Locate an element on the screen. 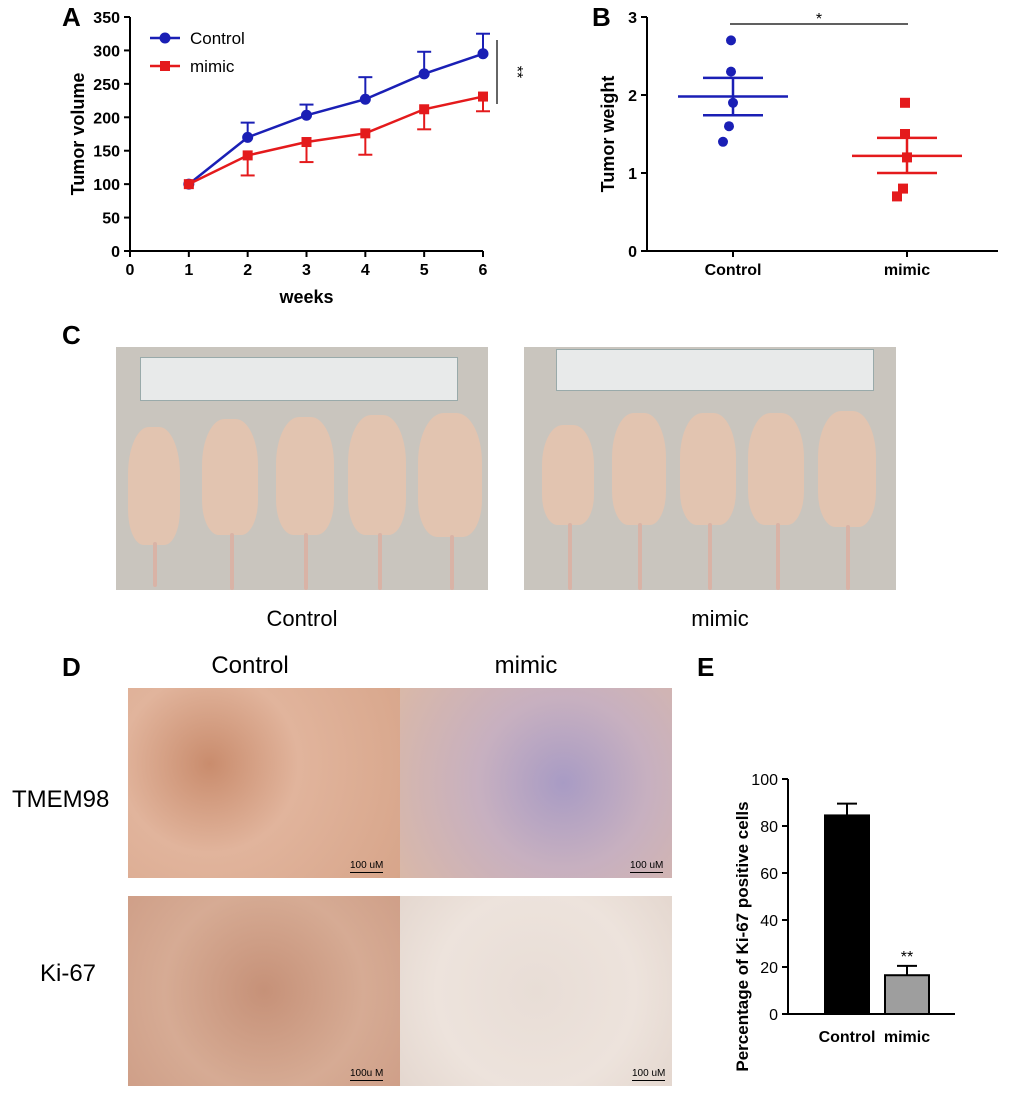  panel-label-a: A is located at coordinates (71, 17).